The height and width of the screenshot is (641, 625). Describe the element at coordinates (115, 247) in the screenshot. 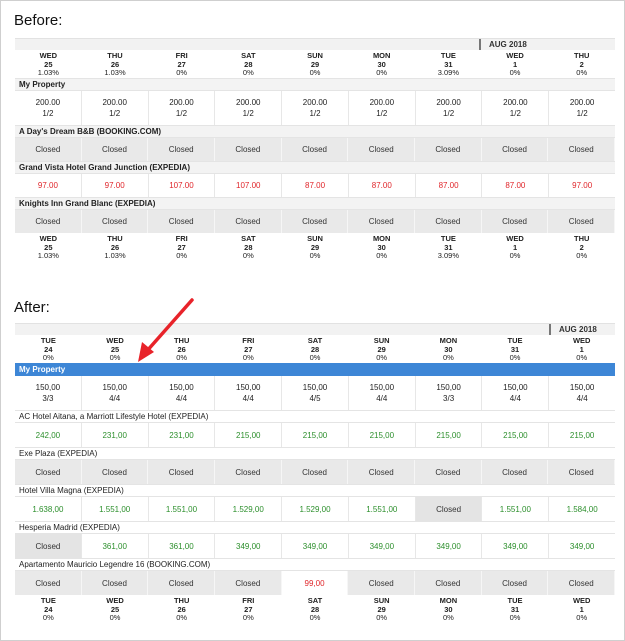

I see `date-header-cell: THU 26 1.03%` at that location.